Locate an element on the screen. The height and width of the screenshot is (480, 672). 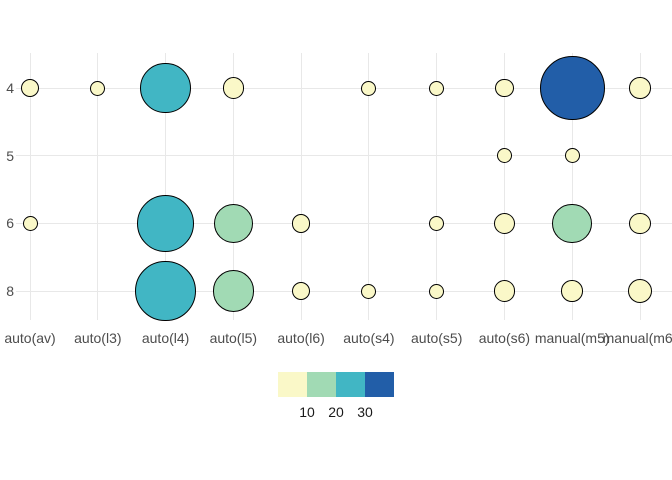
x-tick-label: auto(l3) is located at coordinates (98, 338).